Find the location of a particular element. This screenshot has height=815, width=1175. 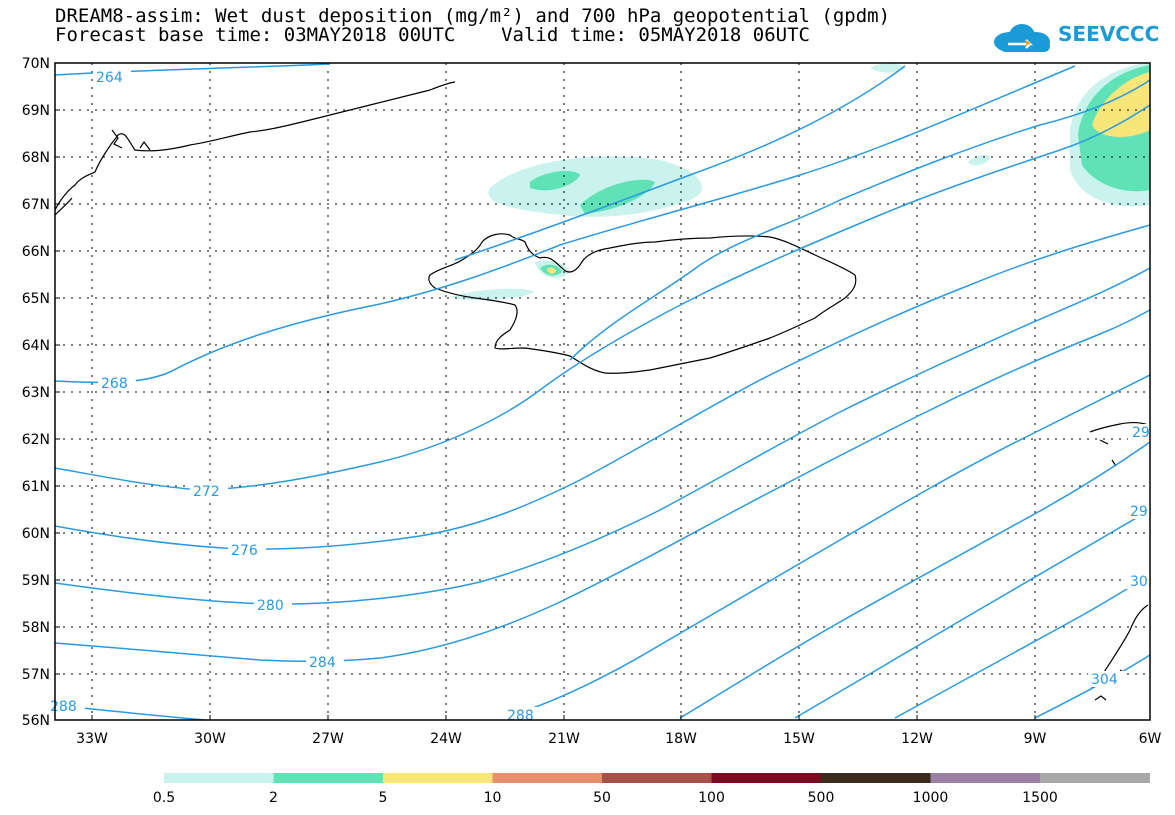

lon-label: 12W is located at coordinates (917, 739).